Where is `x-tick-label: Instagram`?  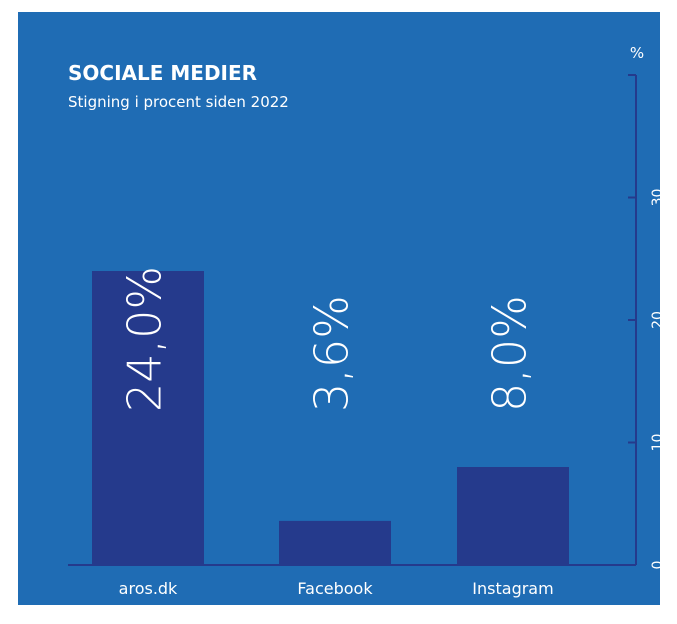
x-tick-label: Instagram is located at coordinates (512, 588).